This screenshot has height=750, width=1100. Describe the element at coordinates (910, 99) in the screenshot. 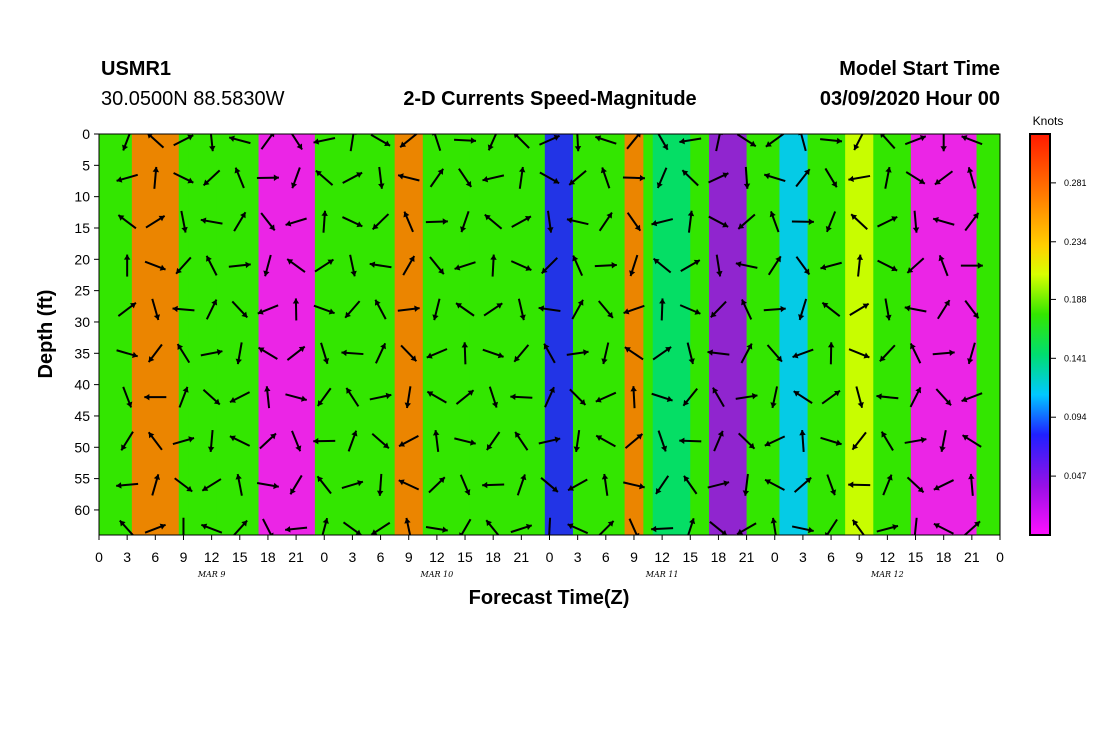

I see `model-start-time: 03/09/2020 Hour 00` at that location.